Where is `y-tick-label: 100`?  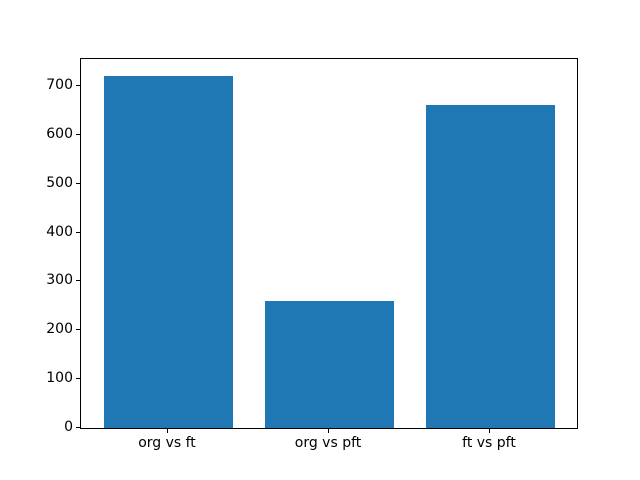
y-tick-label: 100 is located at coordinates (59, 378).